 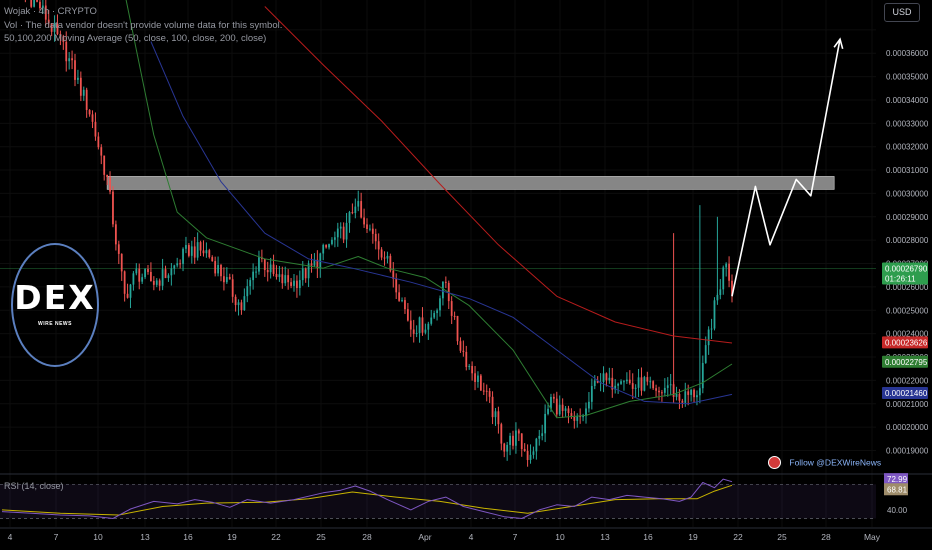 What do you see at coordinates (466, 496) in the screenshot?
I see `rsi-pane` at bounding box center [466, 496].